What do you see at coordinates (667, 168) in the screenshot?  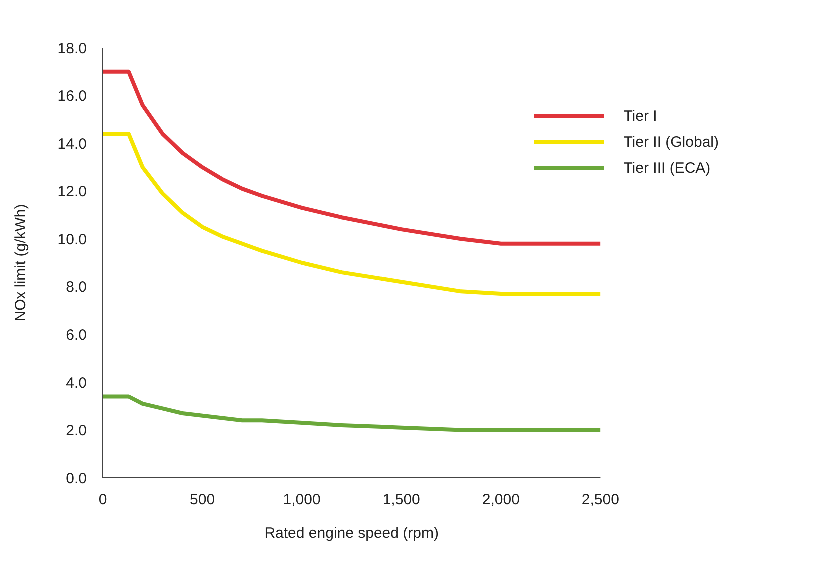 I see `legend-label: Tier III (ECA)` at bounding box center [667, 168].